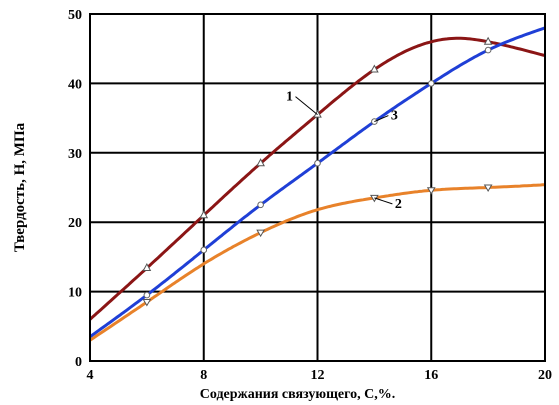 The width and height of the screenshot is (559, 405). Describe the element at coordinates (78, 362) in the screenshot. I see `y-tick-label: 0` at that location.